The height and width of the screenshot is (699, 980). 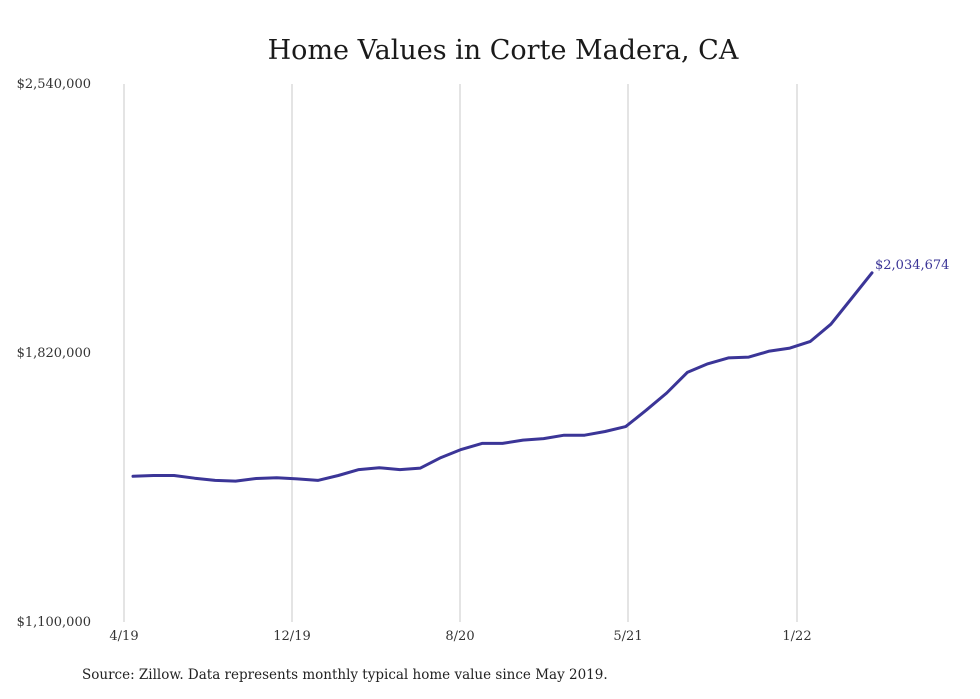 What do you see at coordinates (291, 636) in the screenshot?
I see `x-tick-label: 12/19` at bounding box center [291, 636].